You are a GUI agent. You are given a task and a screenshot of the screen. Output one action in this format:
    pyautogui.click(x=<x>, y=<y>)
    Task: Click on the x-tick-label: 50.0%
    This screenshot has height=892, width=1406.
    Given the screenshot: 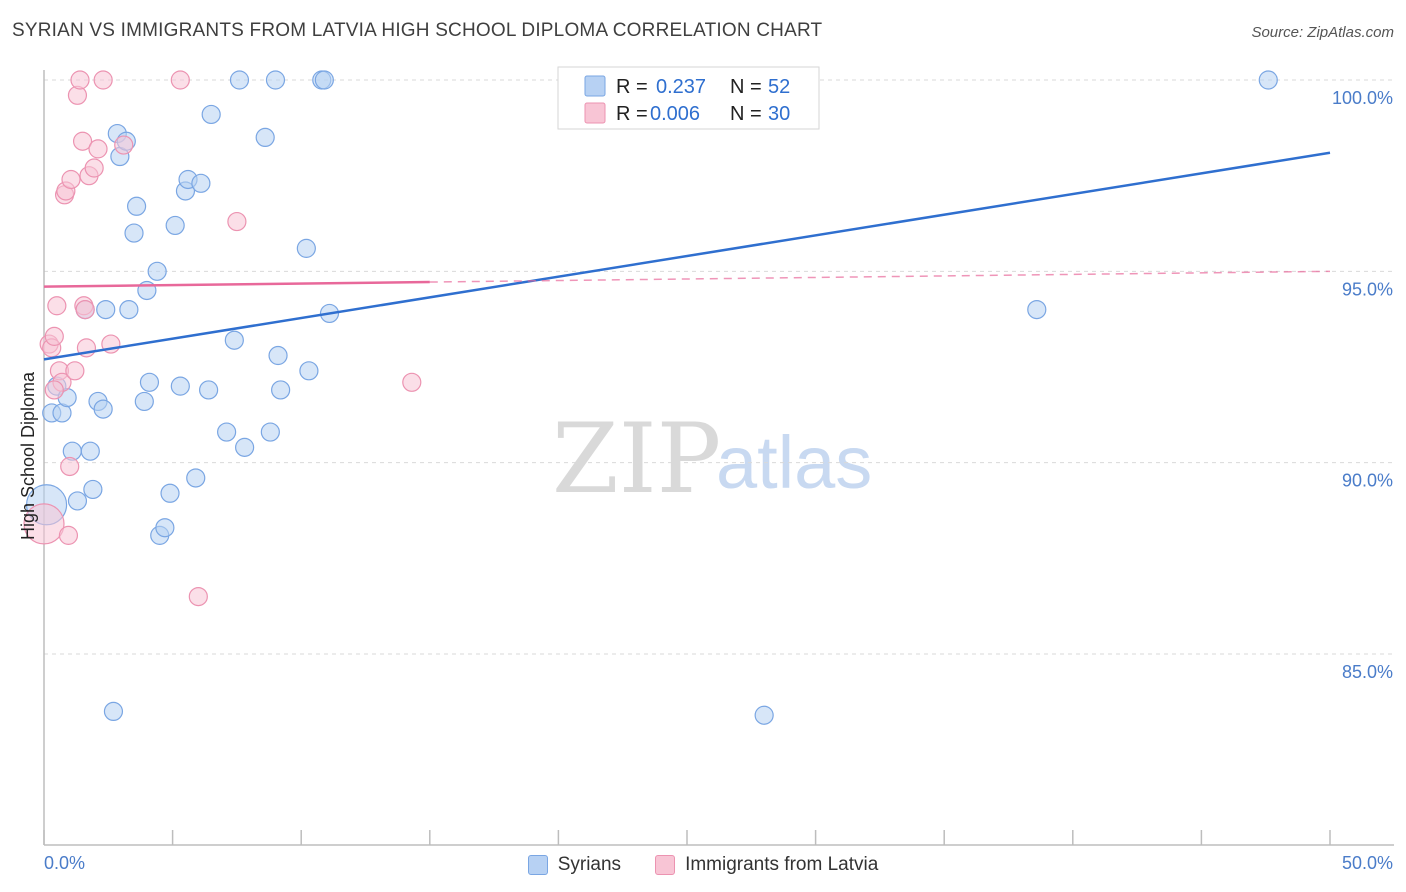 What is the action you would take?
    pyautogui.click(x=1367, y=863)
    